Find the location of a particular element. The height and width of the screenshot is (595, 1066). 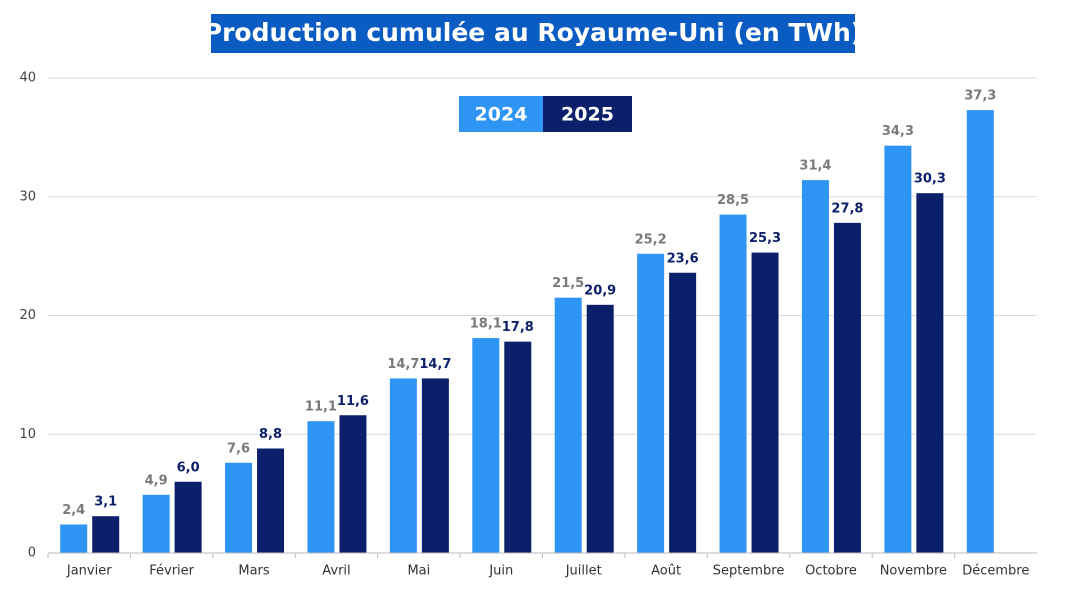

value-label: 6,0 is located at coordinates (188, 467).